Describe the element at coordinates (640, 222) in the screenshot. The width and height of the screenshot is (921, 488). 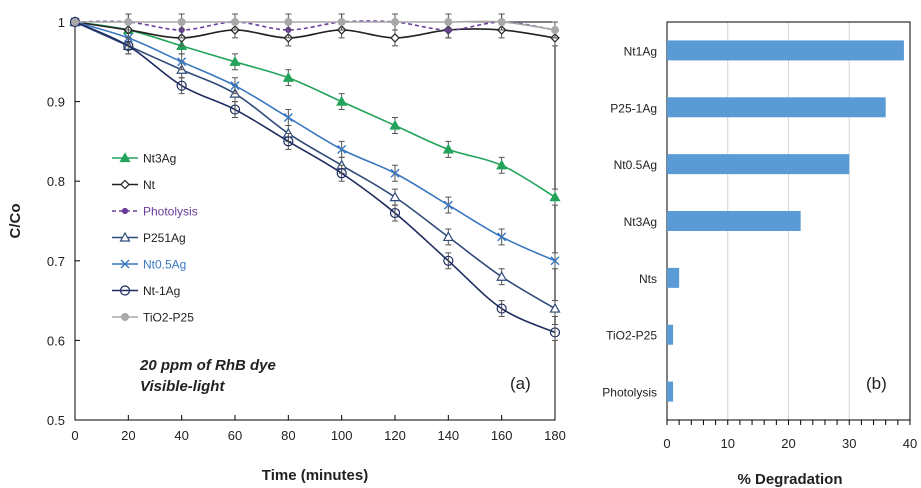
I see `category-label: Nt3Ag` at that location.